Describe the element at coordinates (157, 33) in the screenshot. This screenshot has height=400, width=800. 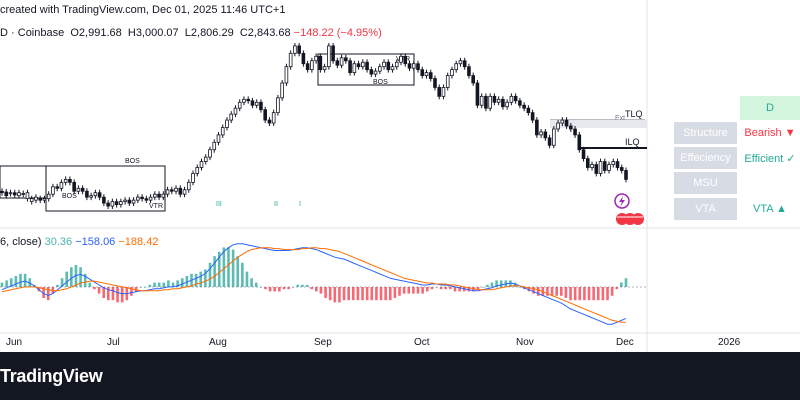
I see `ohlc-high: 3,000.07` at that location.